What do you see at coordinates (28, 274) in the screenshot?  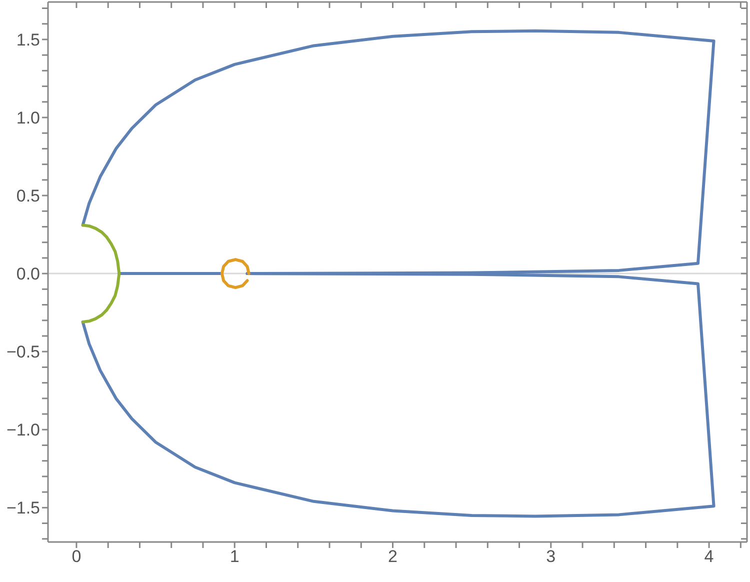 I see `y-tick-label: 0.0` at bounding box center [28, 274].